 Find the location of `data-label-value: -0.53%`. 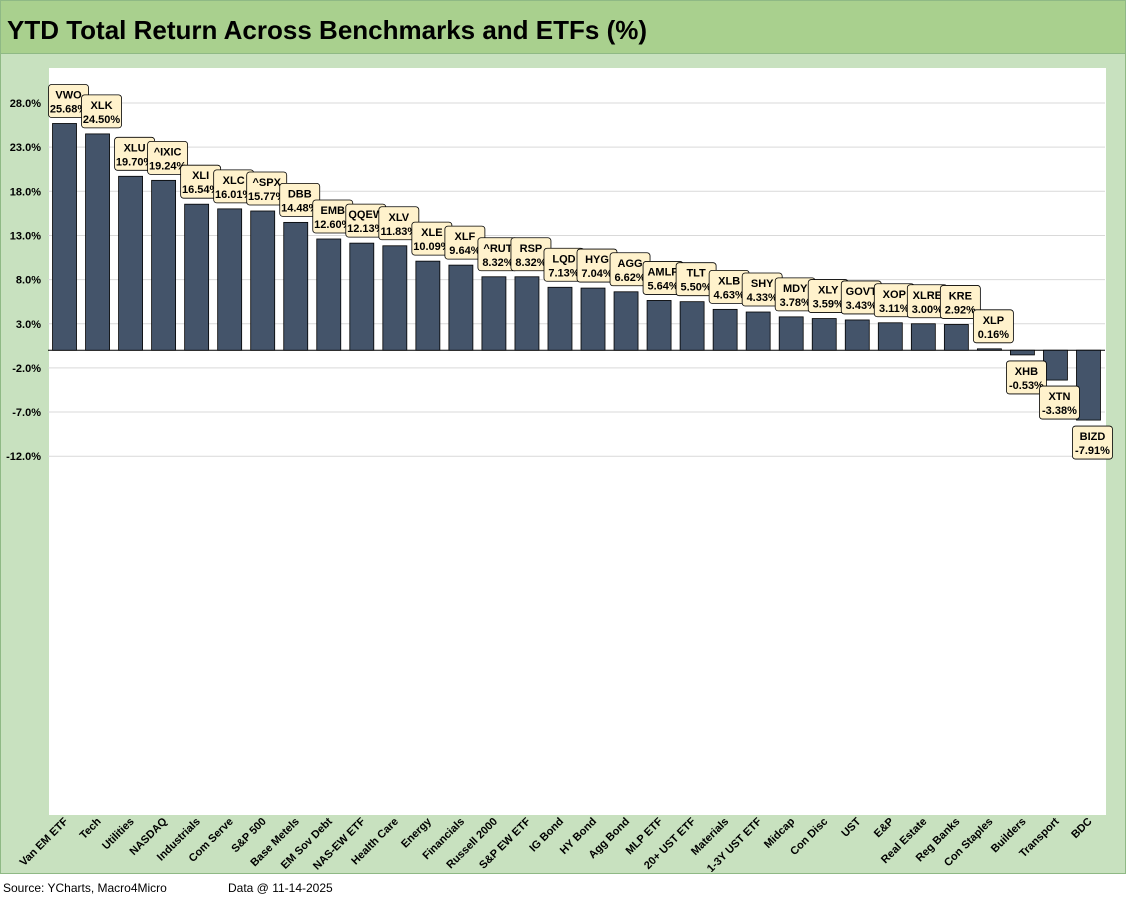

data-label-value: -0.53% is located at coordinates (1026, 386).